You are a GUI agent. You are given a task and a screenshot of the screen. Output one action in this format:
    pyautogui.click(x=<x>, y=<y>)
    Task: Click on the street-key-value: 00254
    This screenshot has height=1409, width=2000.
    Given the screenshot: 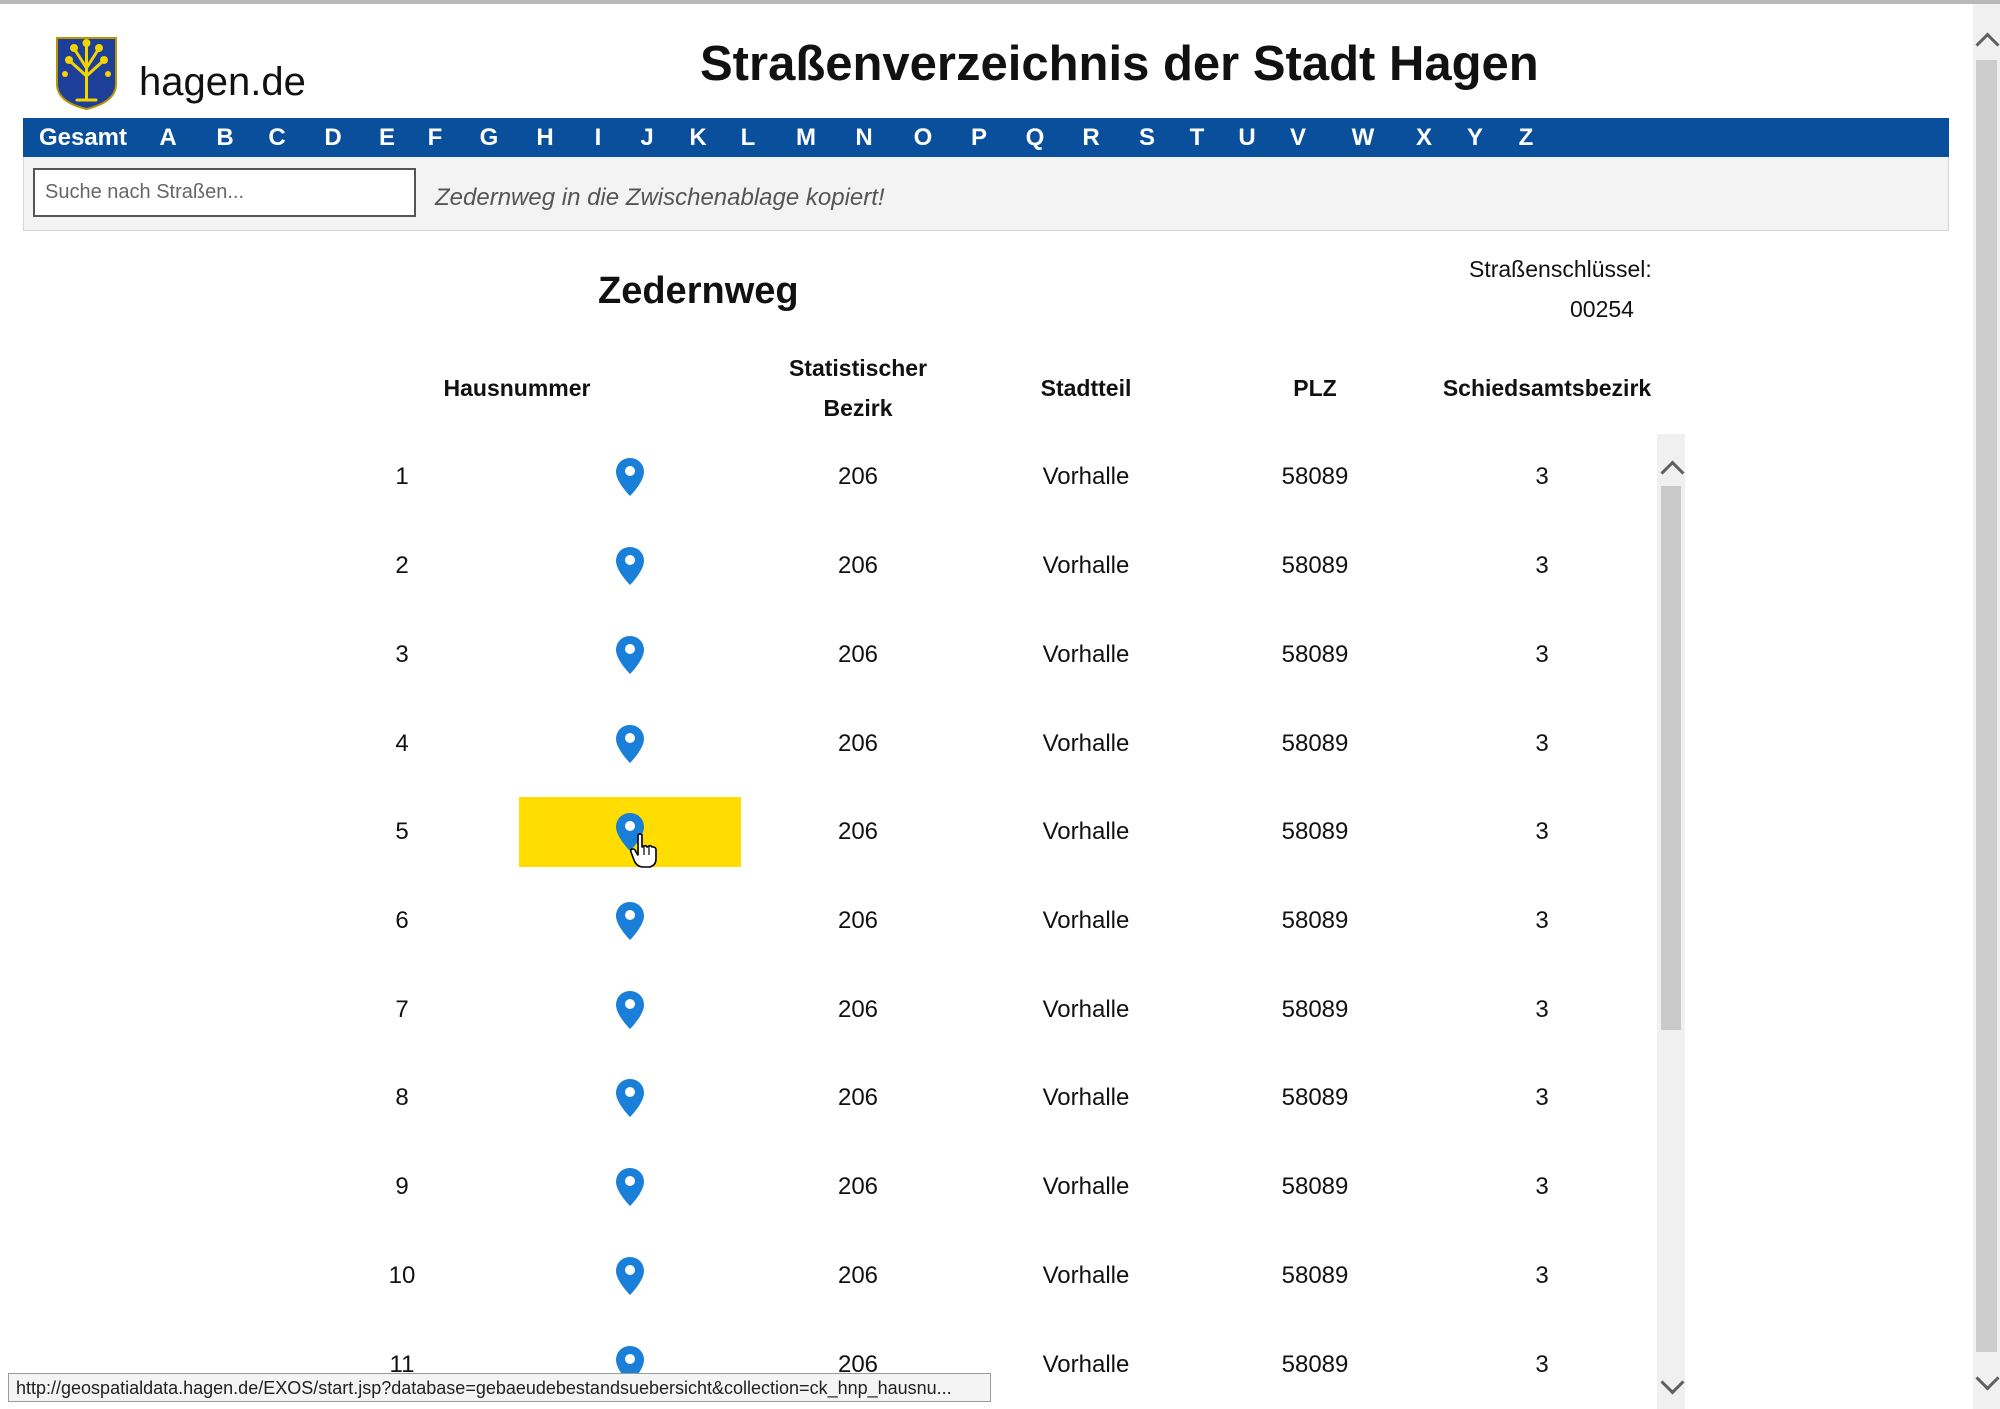 What is the action you would take?
    pyautogui.click(x=1602, y=309)
    